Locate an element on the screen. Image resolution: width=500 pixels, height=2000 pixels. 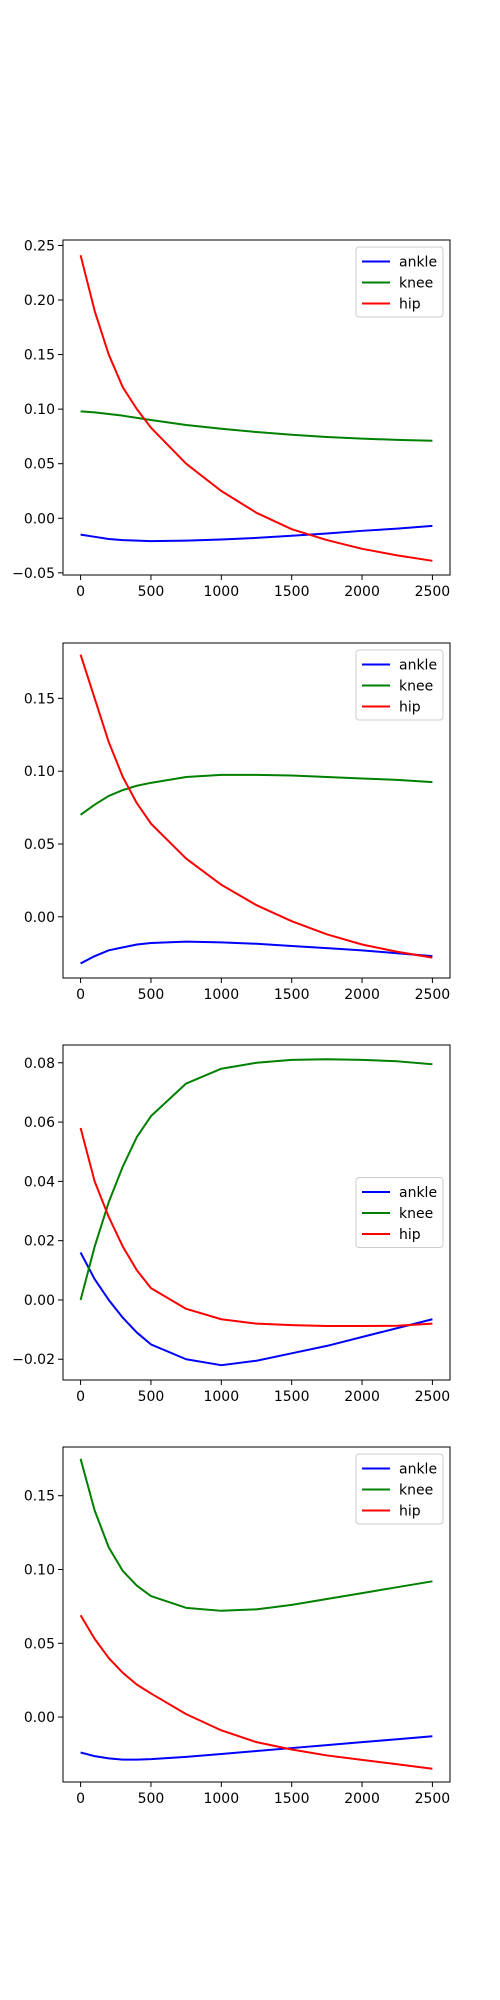
y-tick-label: −0.02 is located at coordinates (33, 1360).